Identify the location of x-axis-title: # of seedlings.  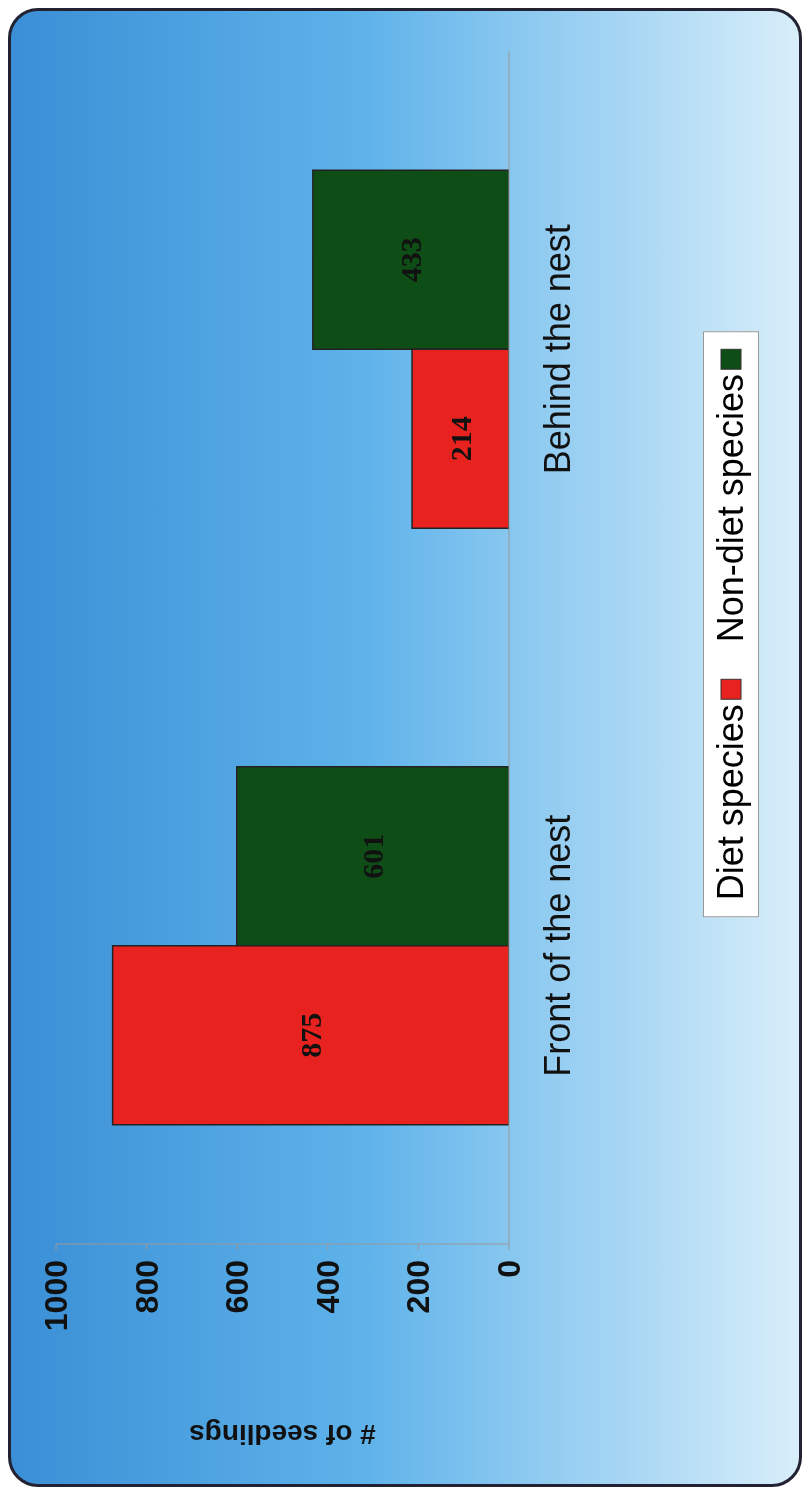
(282, 1434).